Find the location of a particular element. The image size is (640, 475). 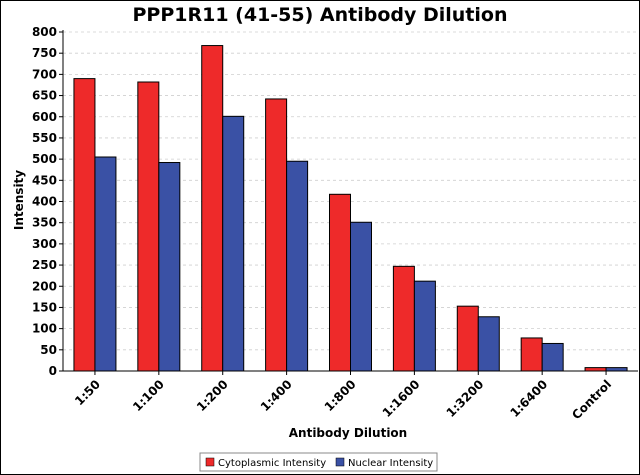

x-tick-label: 1:400 is located at coordinates (276, 395).